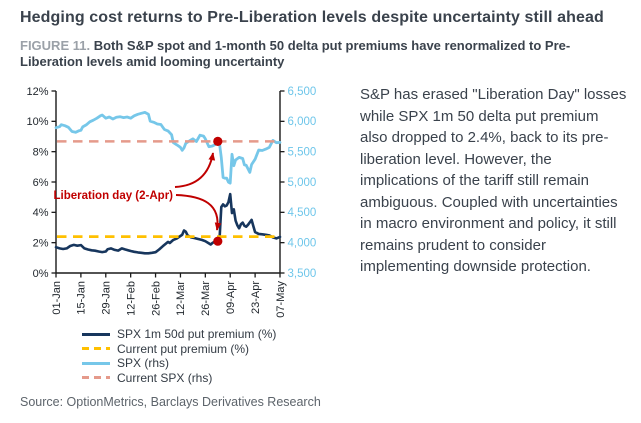 Image resolution: width=641 pixels, height=423 pixels. Describe the element at coordinates (131, 298) in the screenshot. I see `x-tick-label: 12-Feb` at that location.